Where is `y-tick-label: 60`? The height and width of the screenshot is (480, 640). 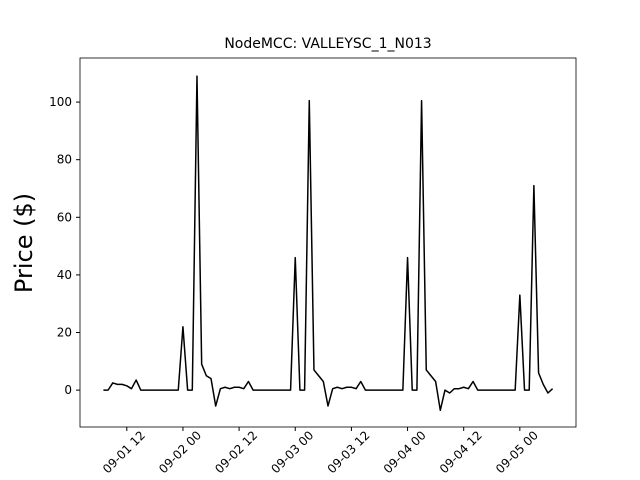
y-tick-label: 60 is located at coordinates (64, 217).